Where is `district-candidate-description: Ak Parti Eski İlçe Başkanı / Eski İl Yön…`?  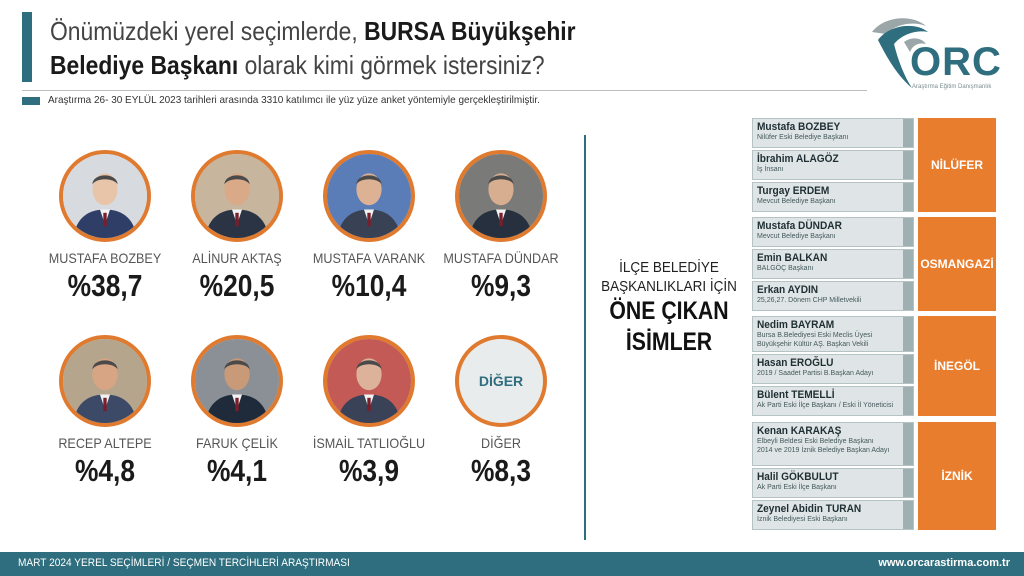
district-candidate-description: Ak Parti Eski İlçe Başkanı / Eski İl Yön… is located at coordinates (825, 405).